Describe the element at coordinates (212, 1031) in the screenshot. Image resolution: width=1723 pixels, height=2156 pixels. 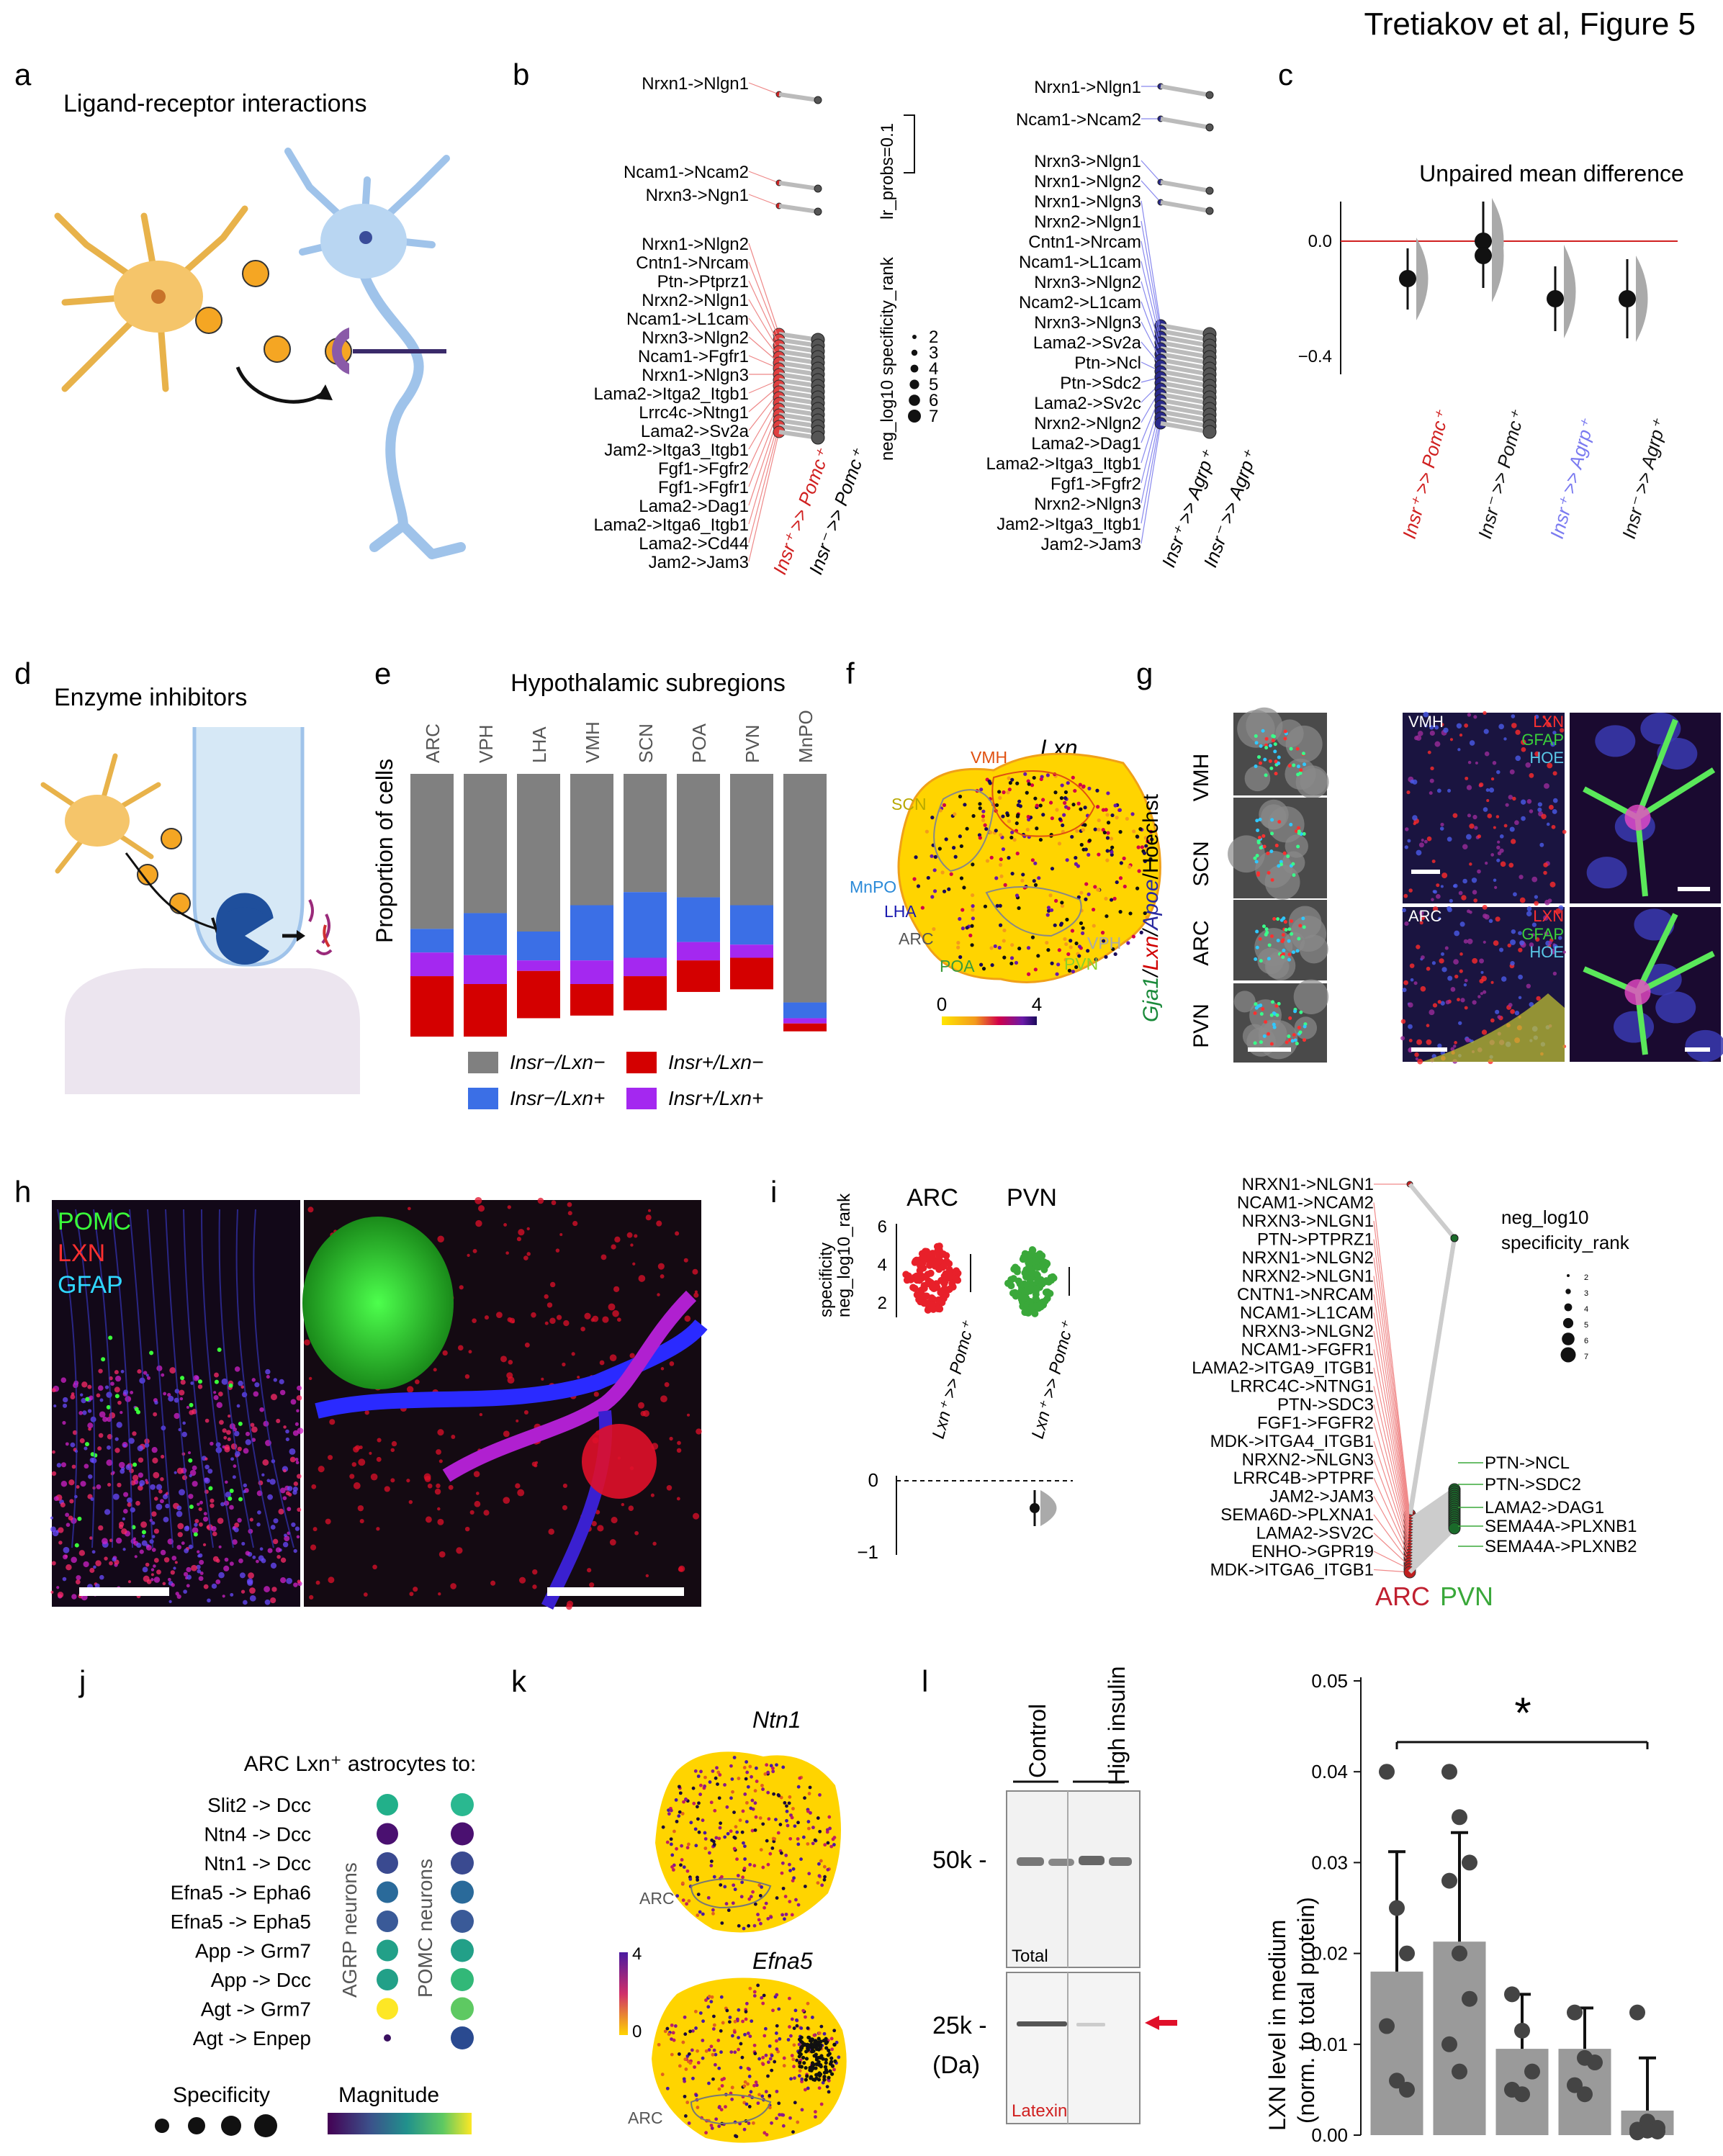
I see `postsynaptic-region` at that location.